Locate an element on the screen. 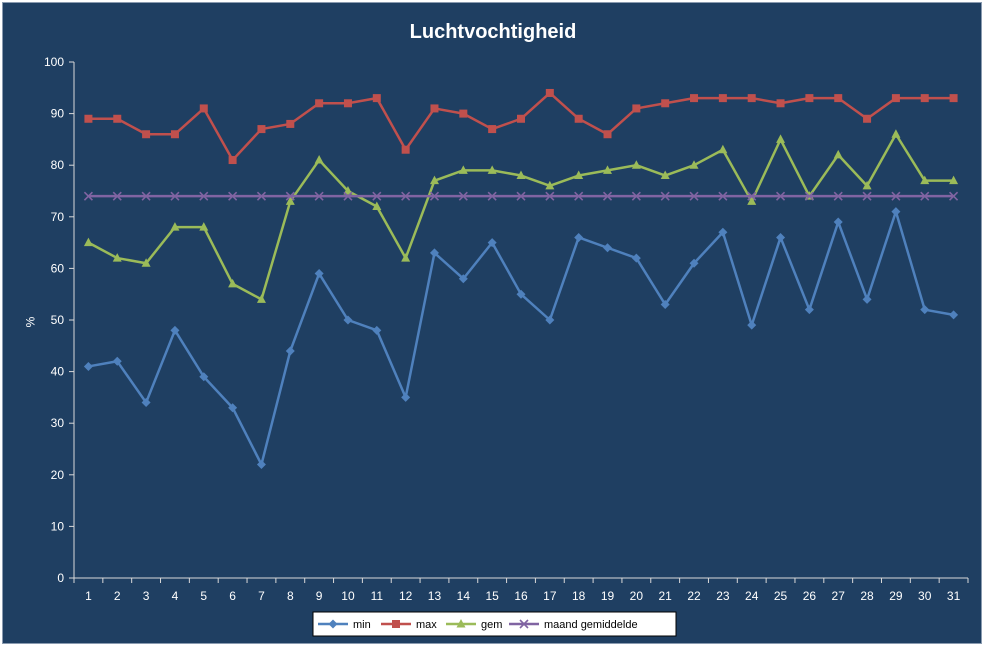 The height and width of the screenshot is (648, 987). legend-label-gem: gem is located at coordinates (491, 625).